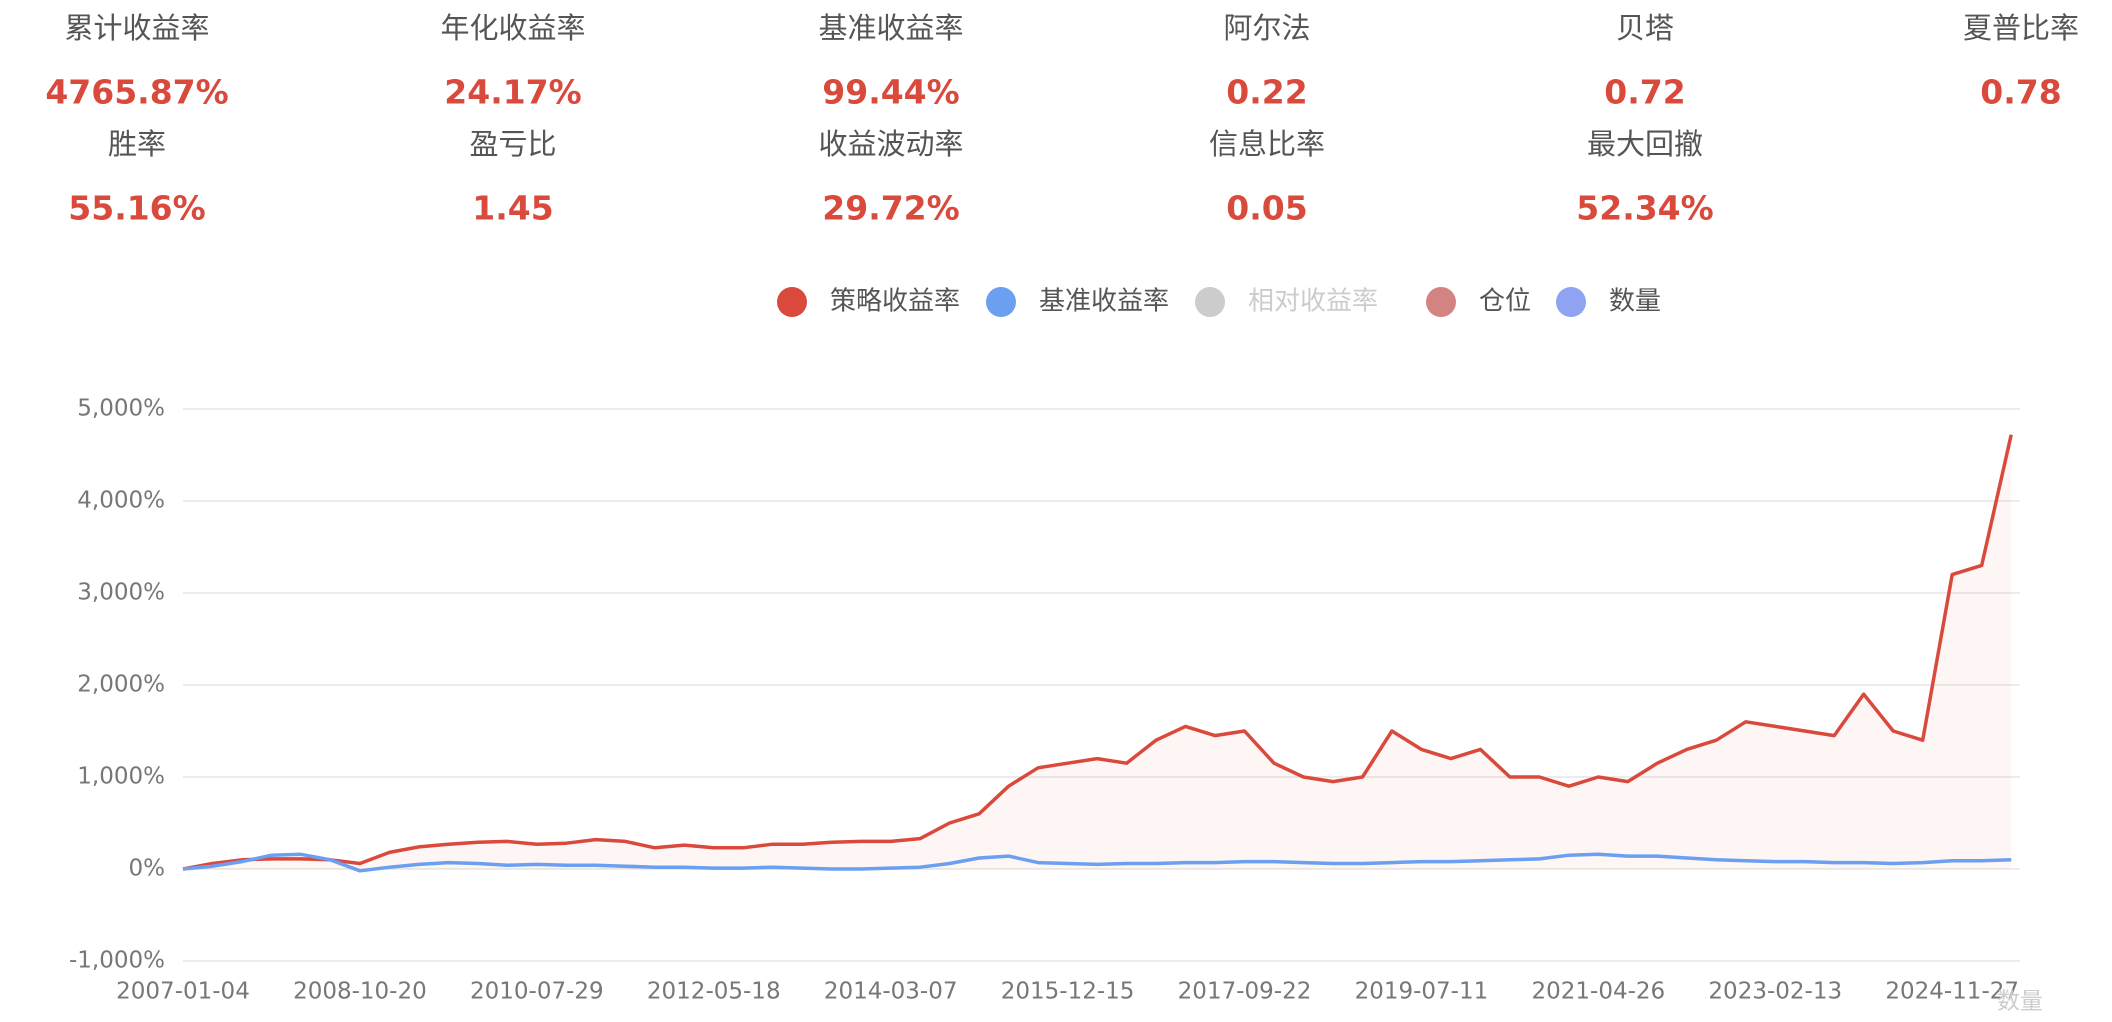  I want to click on legend-label: 基准收益率, so click(1104, 302).